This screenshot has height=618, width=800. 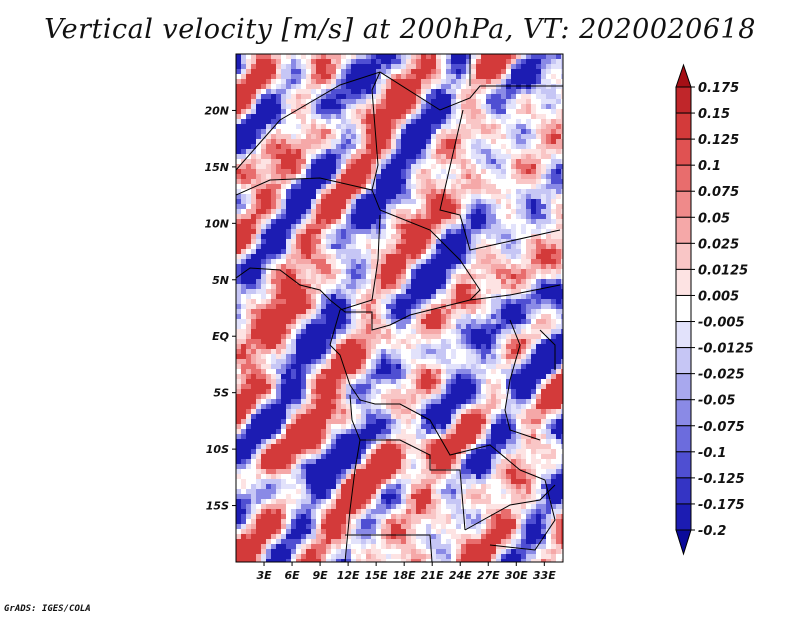 What do you see at coordinates (460, 575) in the screenshot?
I see `lon-tick-label: 24E` at bounding box center [460, 575].